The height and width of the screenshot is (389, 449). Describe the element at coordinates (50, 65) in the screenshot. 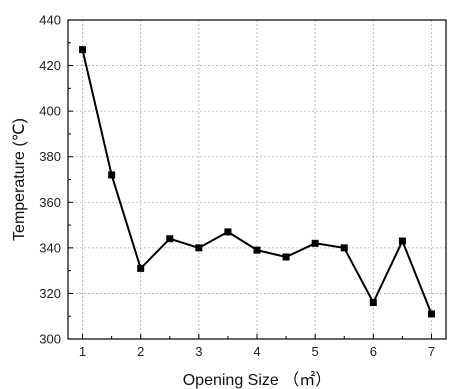

I see `y-tick-label: 420` at that location.